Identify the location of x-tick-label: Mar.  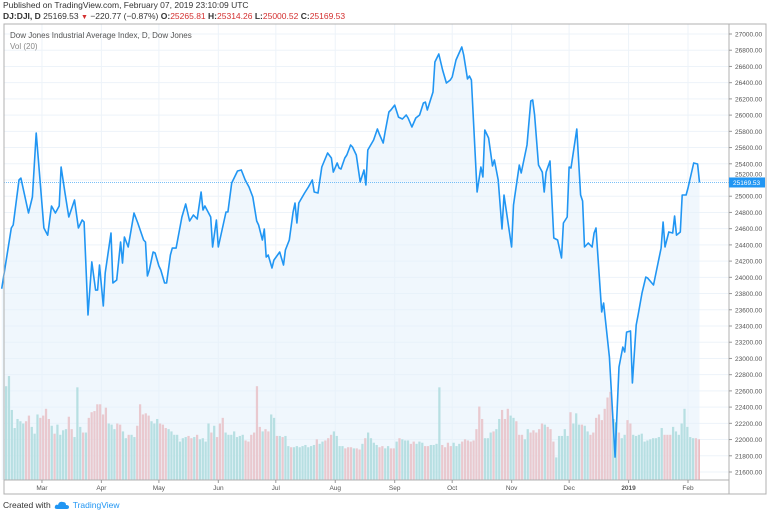
(42, 488).